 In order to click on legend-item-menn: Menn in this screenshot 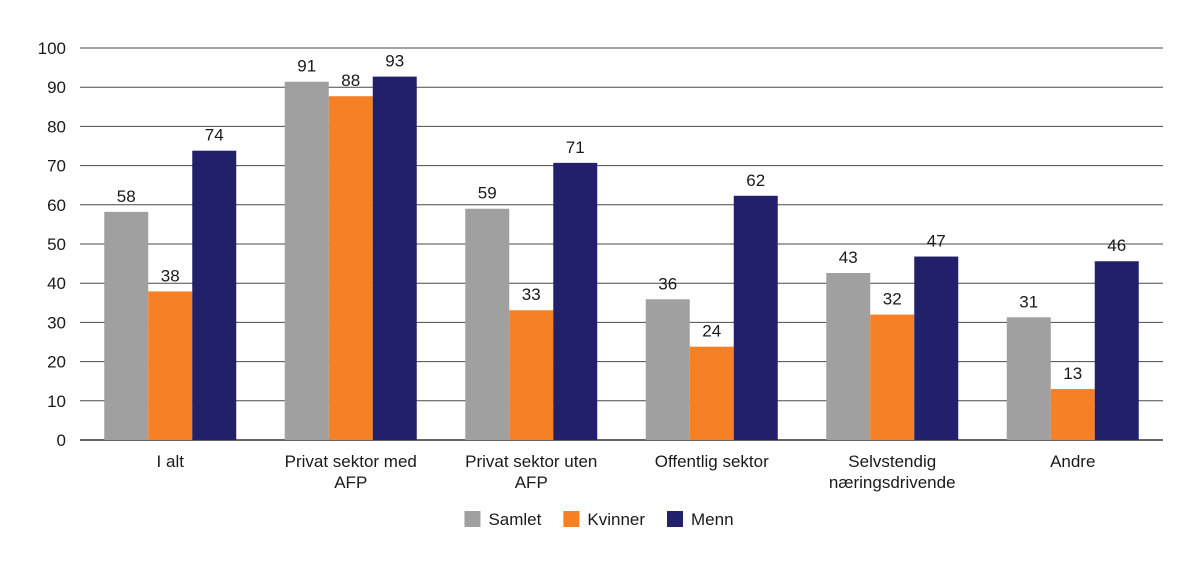, I will do `click(700, 519)`.